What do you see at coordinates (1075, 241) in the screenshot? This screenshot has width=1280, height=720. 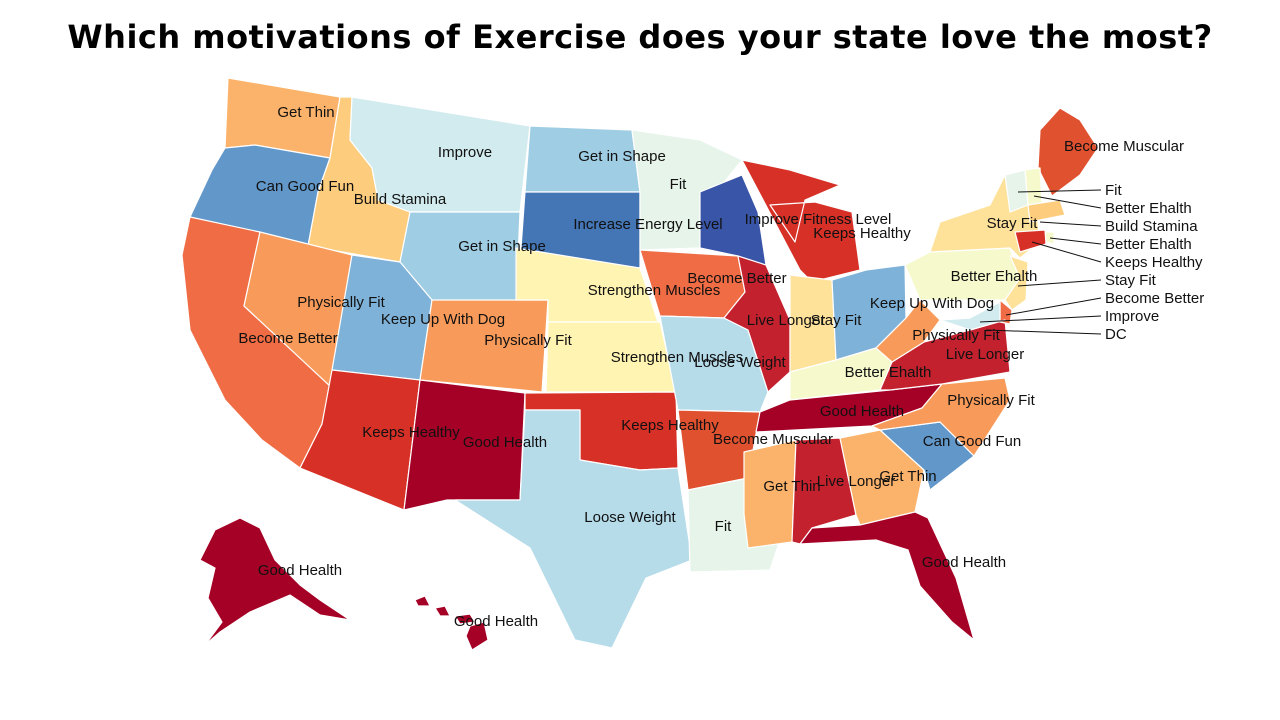 I see `callout-line-ri` at bounding box center [1075, 241].